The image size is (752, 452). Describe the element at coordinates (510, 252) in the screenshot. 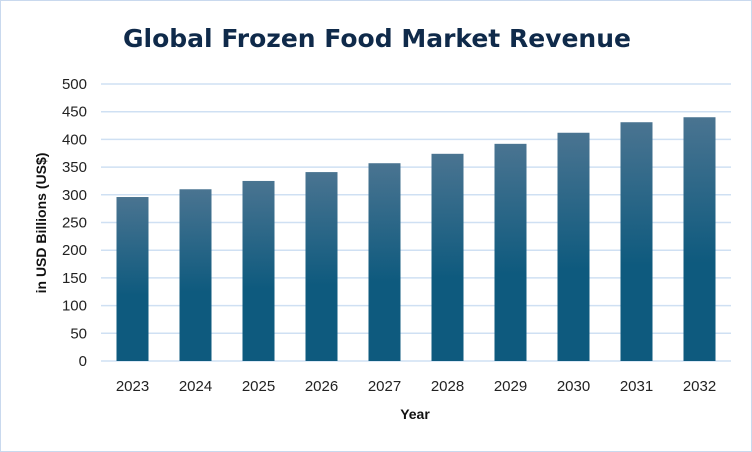

I see `bar-2029` at that location.